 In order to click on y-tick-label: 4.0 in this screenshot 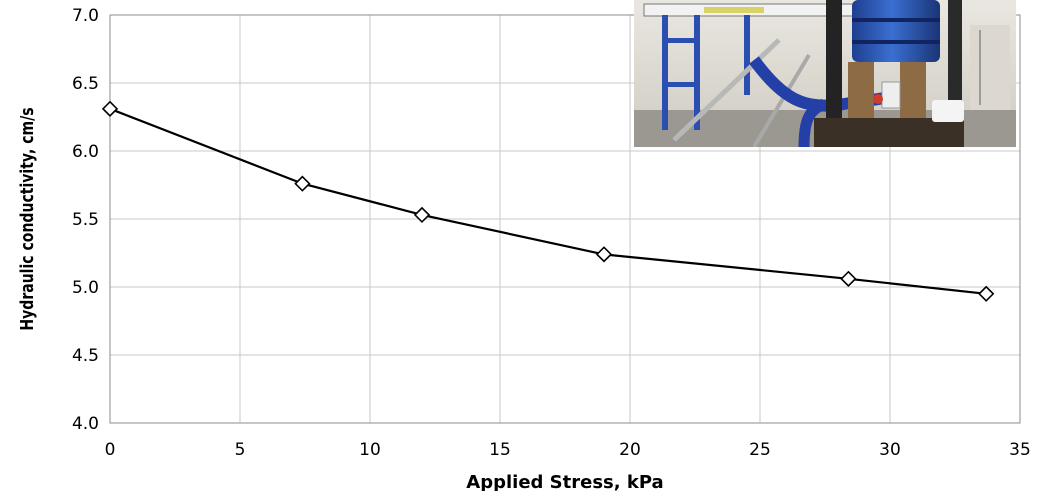, I will do `click(85, 424)`.